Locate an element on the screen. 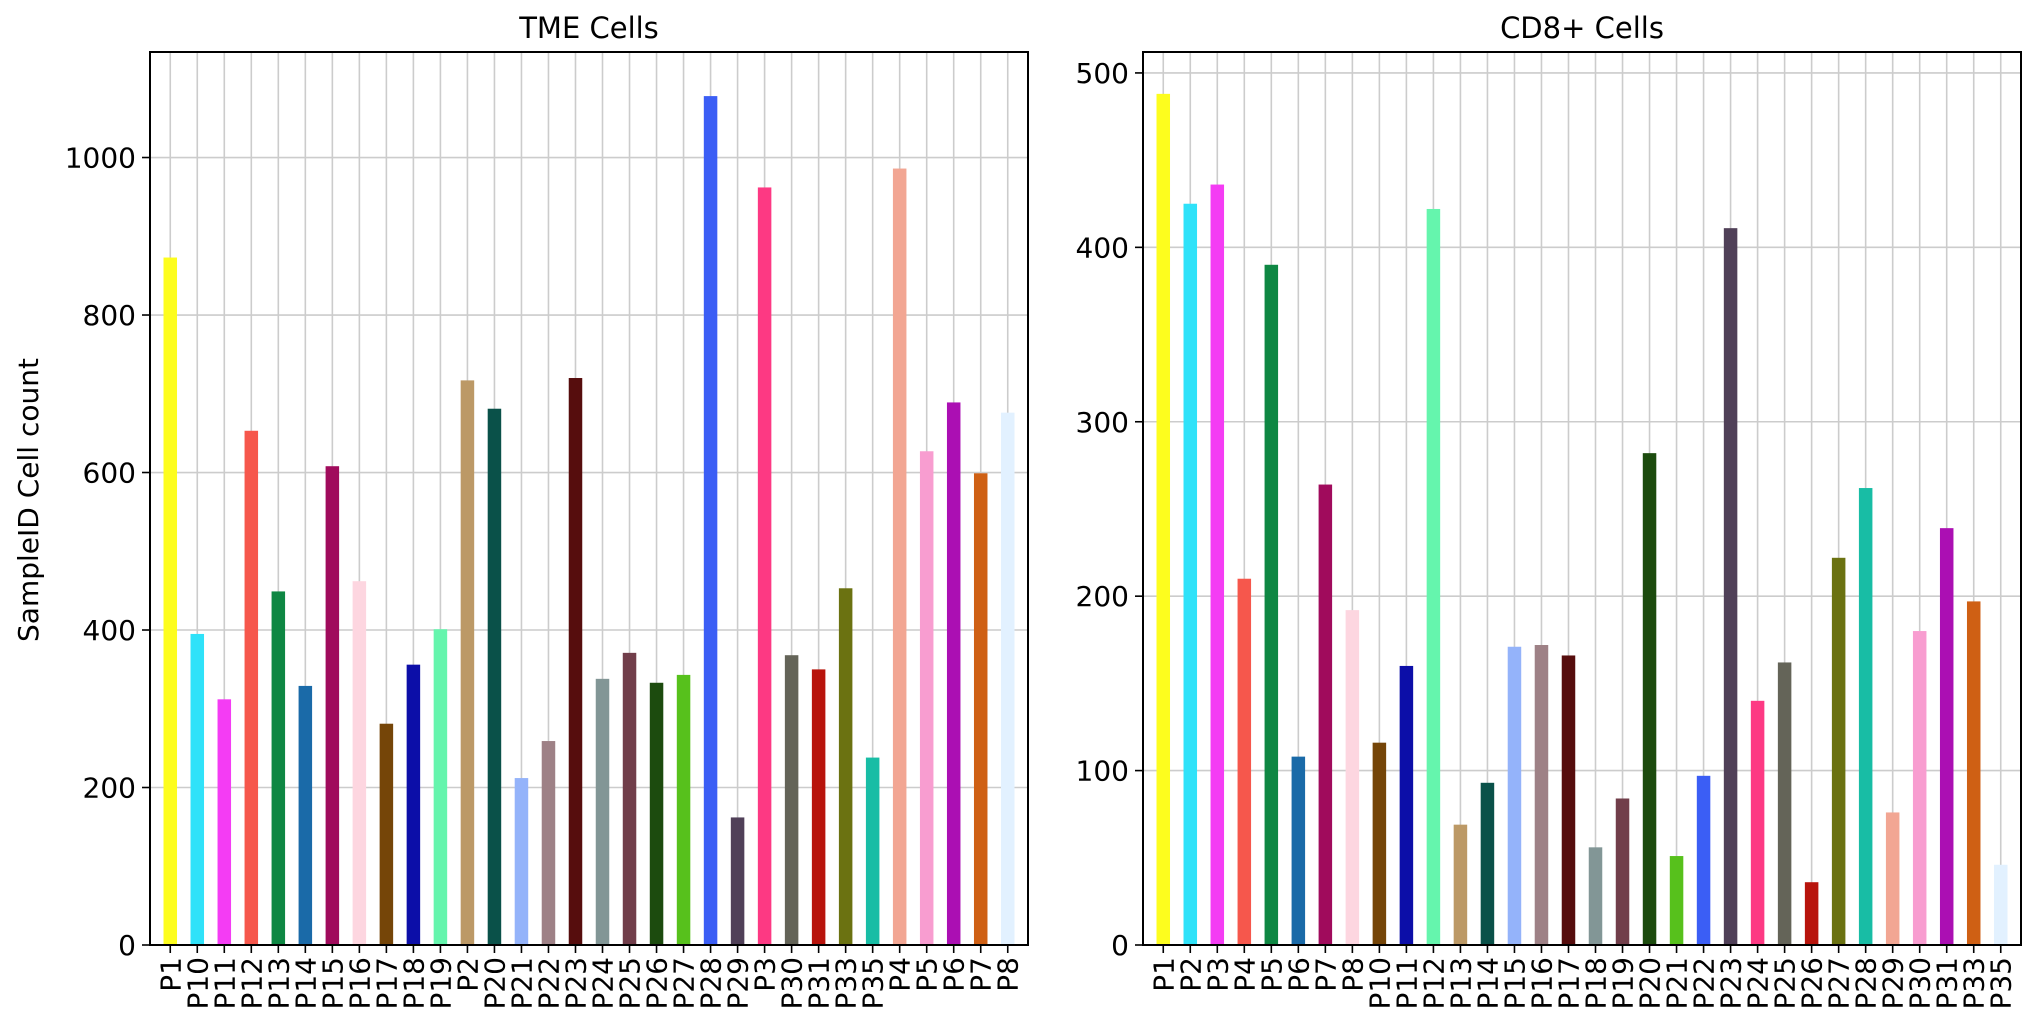 The image size is (2040, 1035). x-tick-label: P23 is located at coordinates (575, 983).